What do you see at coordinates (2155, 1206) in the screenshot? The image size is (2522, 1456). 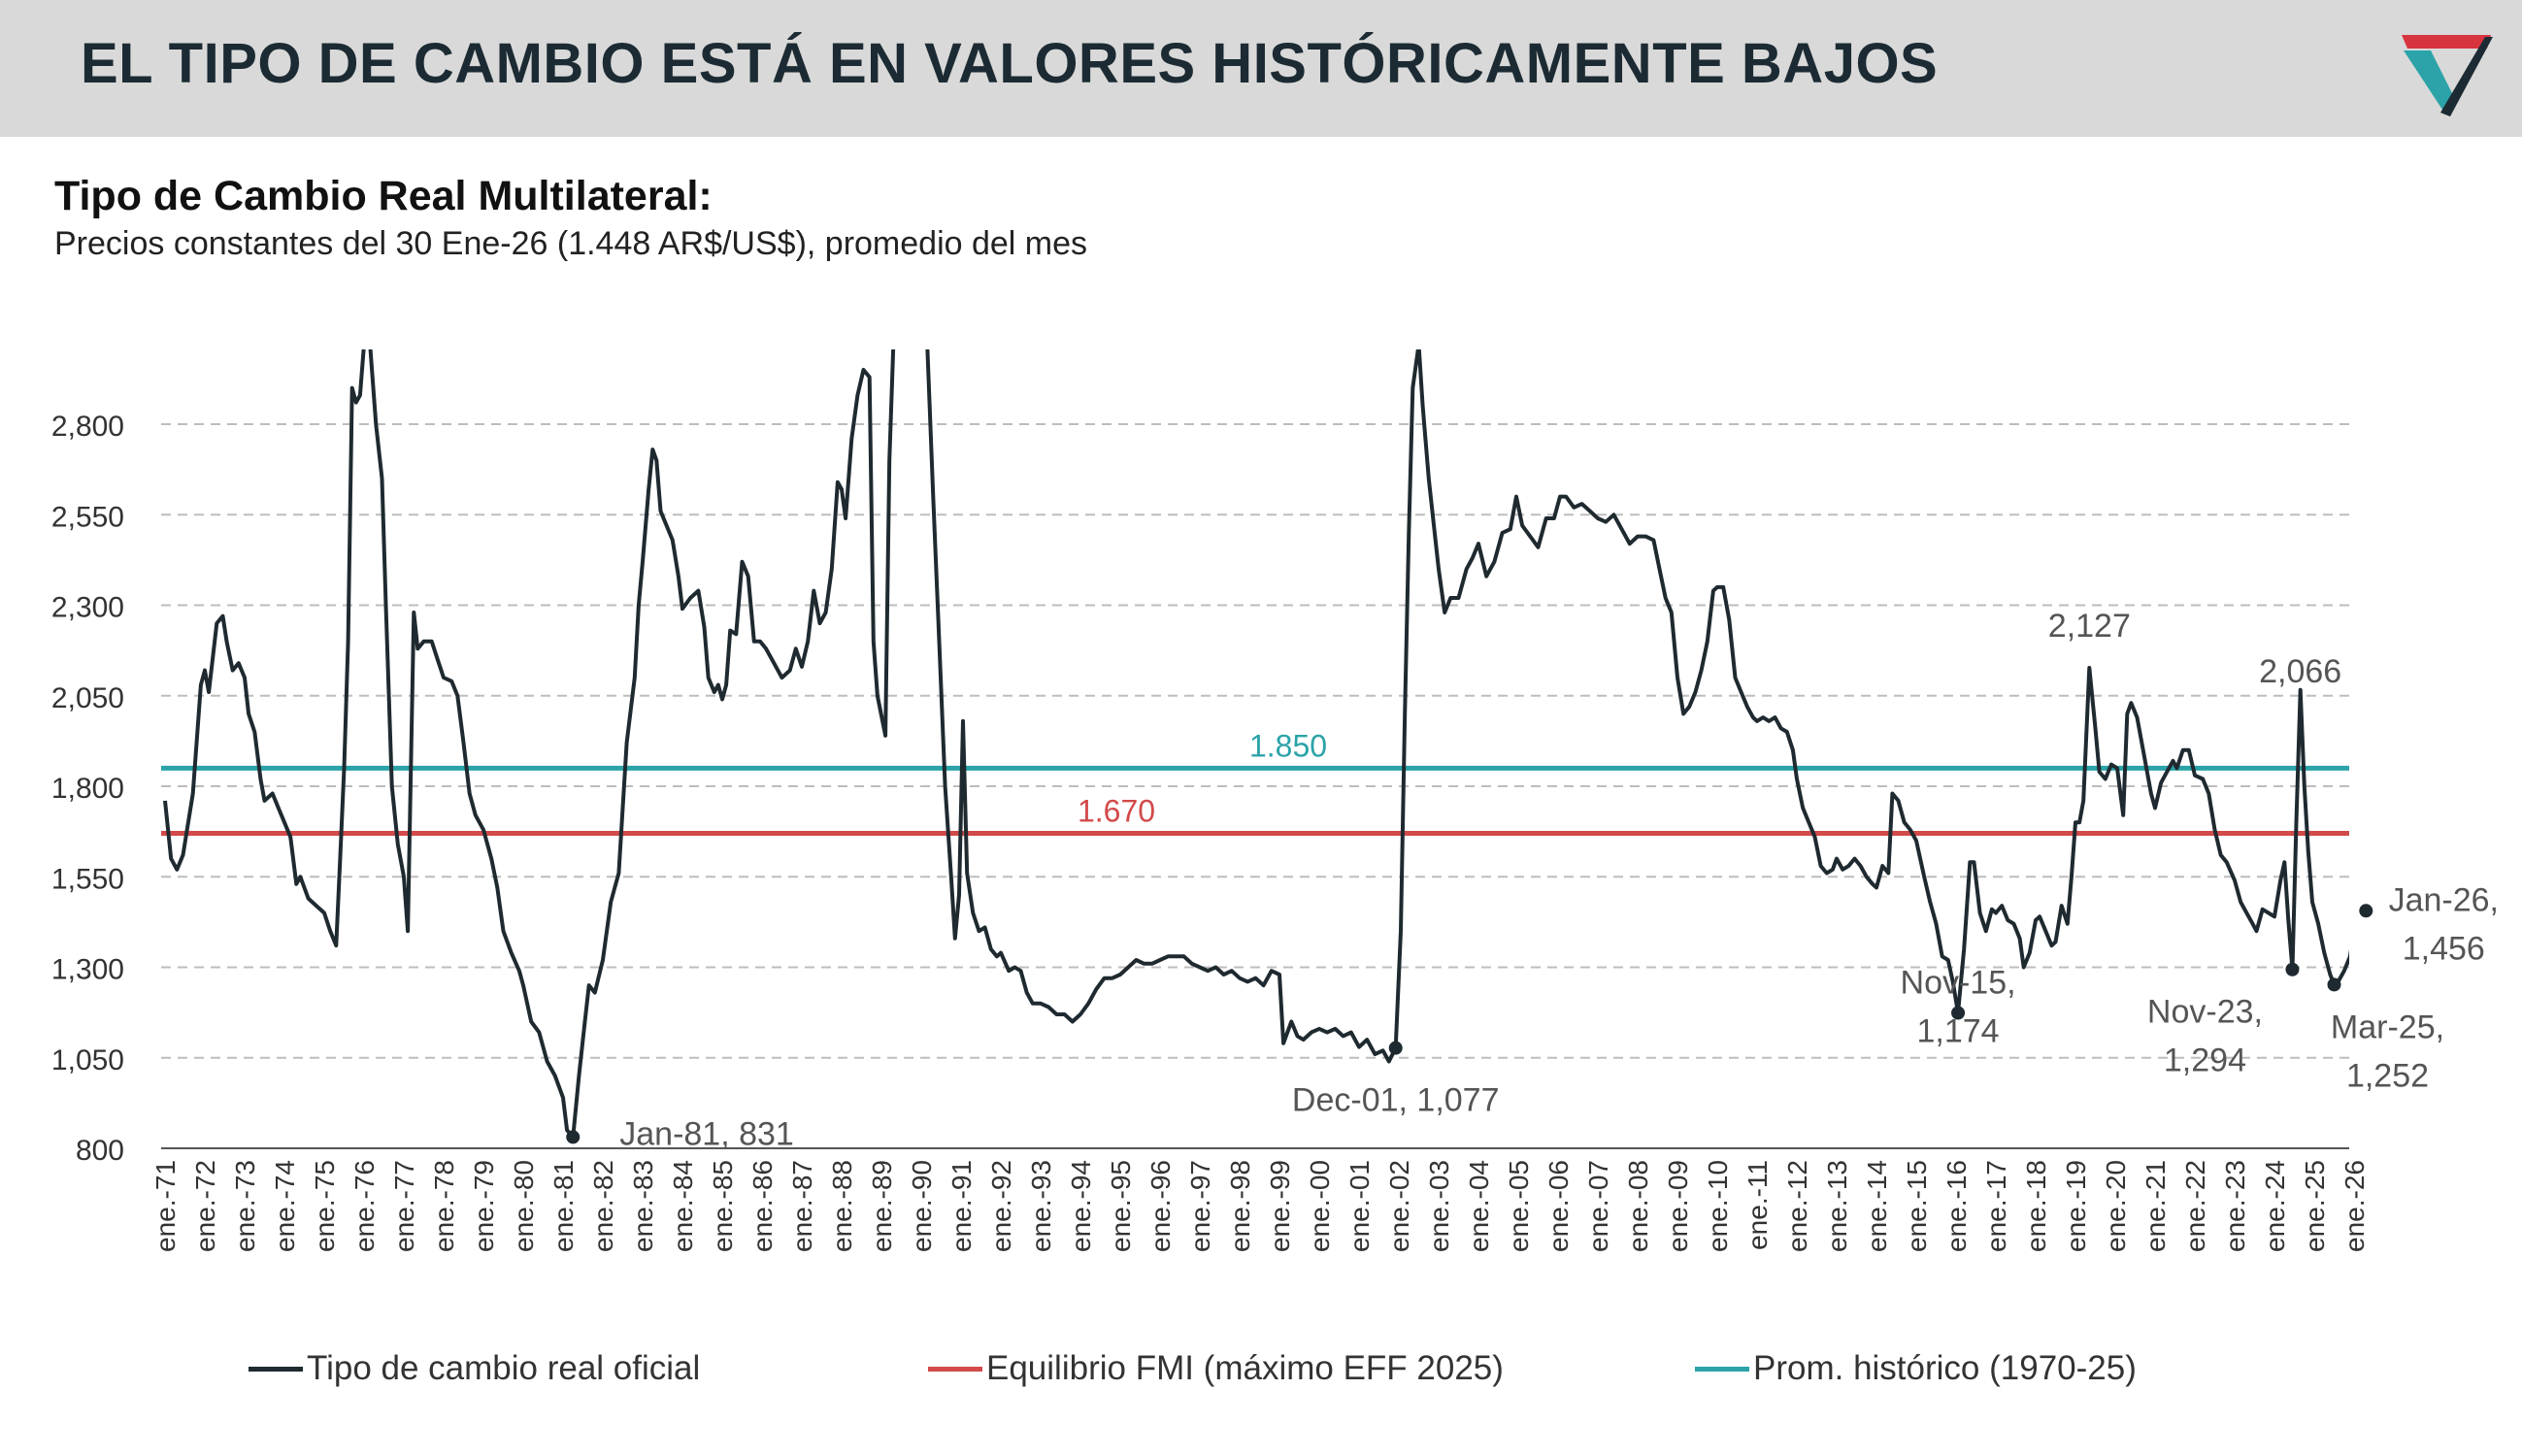 I see `x-tick-label: ene.-21` at bounding box center [2155, 1206].